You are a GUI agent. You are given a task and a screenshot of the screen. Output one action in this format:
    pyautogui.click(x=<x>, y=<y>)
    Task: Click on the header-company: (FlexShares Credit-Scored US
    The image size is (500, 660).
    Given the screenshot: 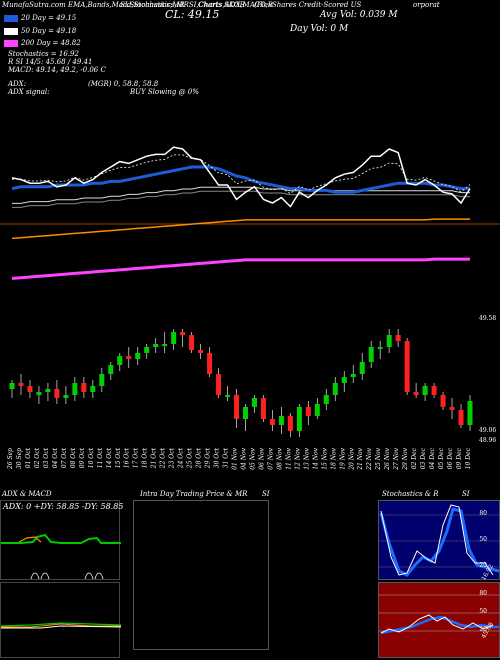 What is the action you would take?
    pyautogui.click(x=308, y=5)
    